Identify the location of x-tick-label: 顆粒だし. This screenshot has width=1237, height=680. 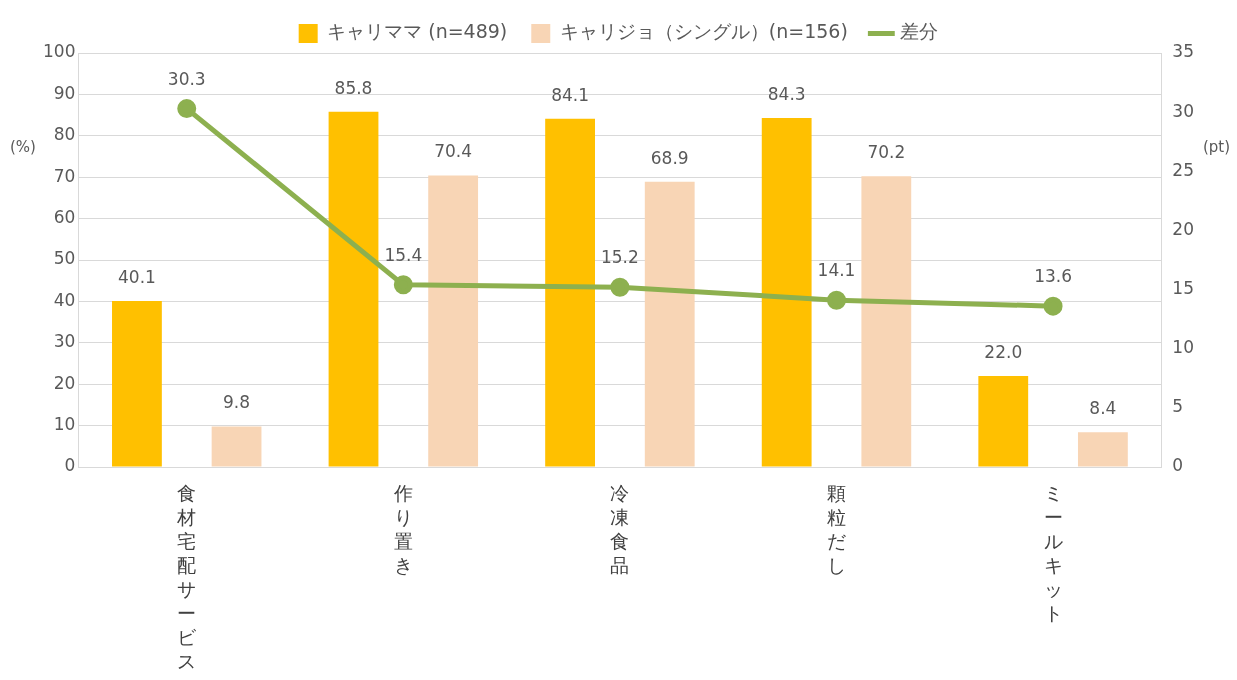
(836, 529).